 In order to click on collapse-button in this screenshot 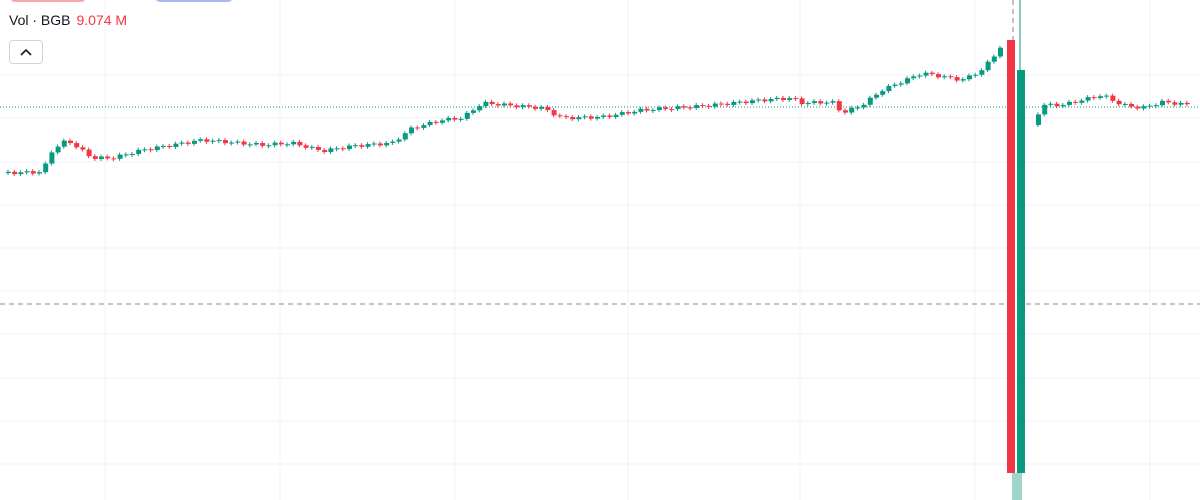, I will do `click(26, 52)`.